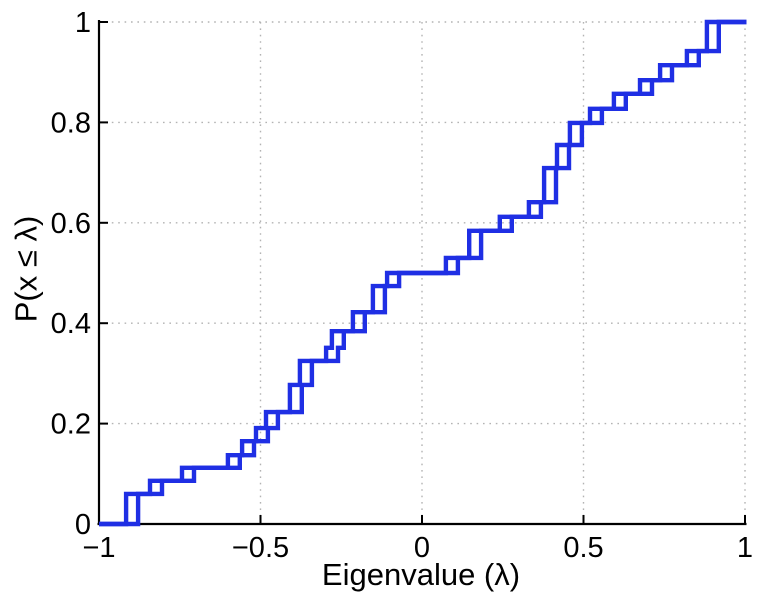  I want to click on y-tick-label: 0, so click(83, 525).